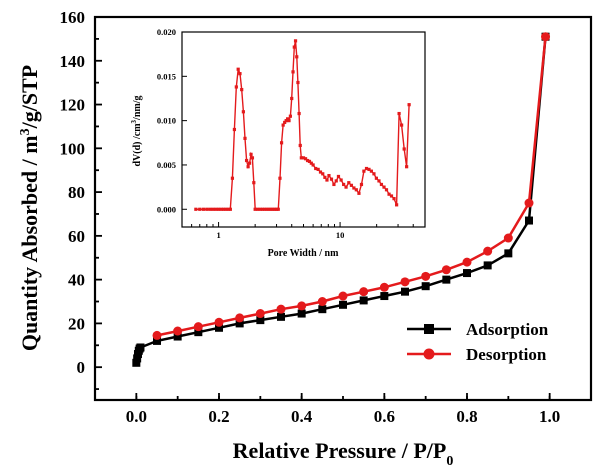 Image resolution: width=601 pixels, height=473 pixels. Describe the element at coordinates (25, 131) in the screenshot. I see `y-axis-label-sup: 3` at that location.